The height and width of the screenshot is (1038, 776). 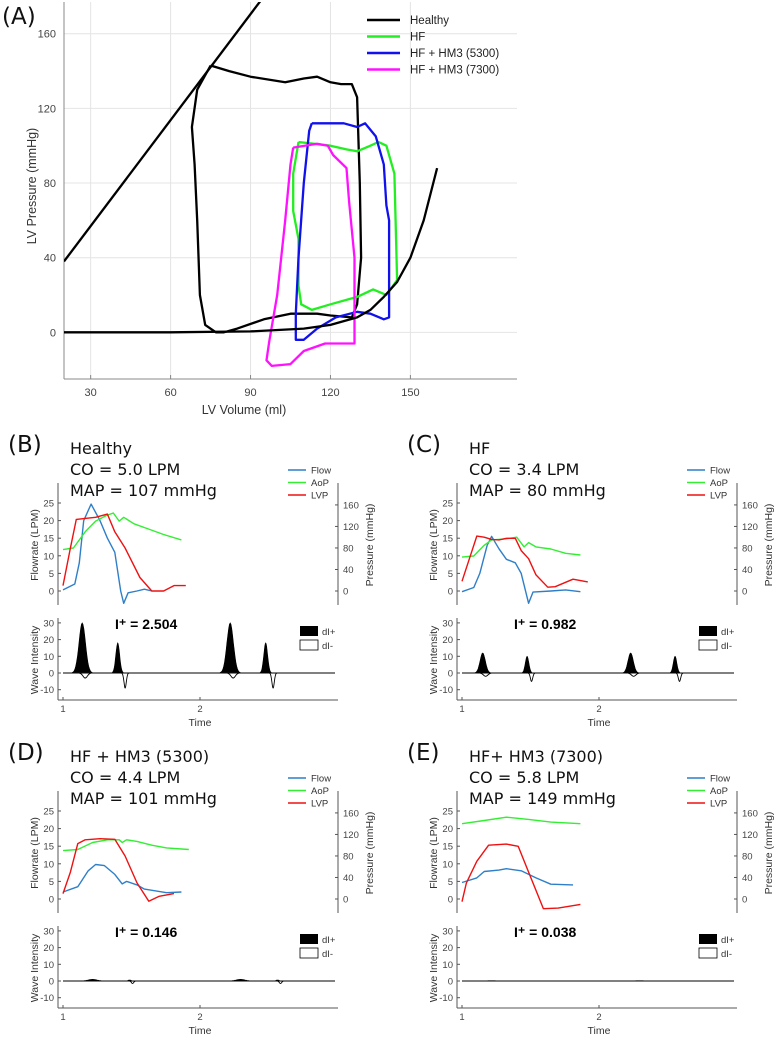 I want to click on series-espvr, so click(x=163, y=132).